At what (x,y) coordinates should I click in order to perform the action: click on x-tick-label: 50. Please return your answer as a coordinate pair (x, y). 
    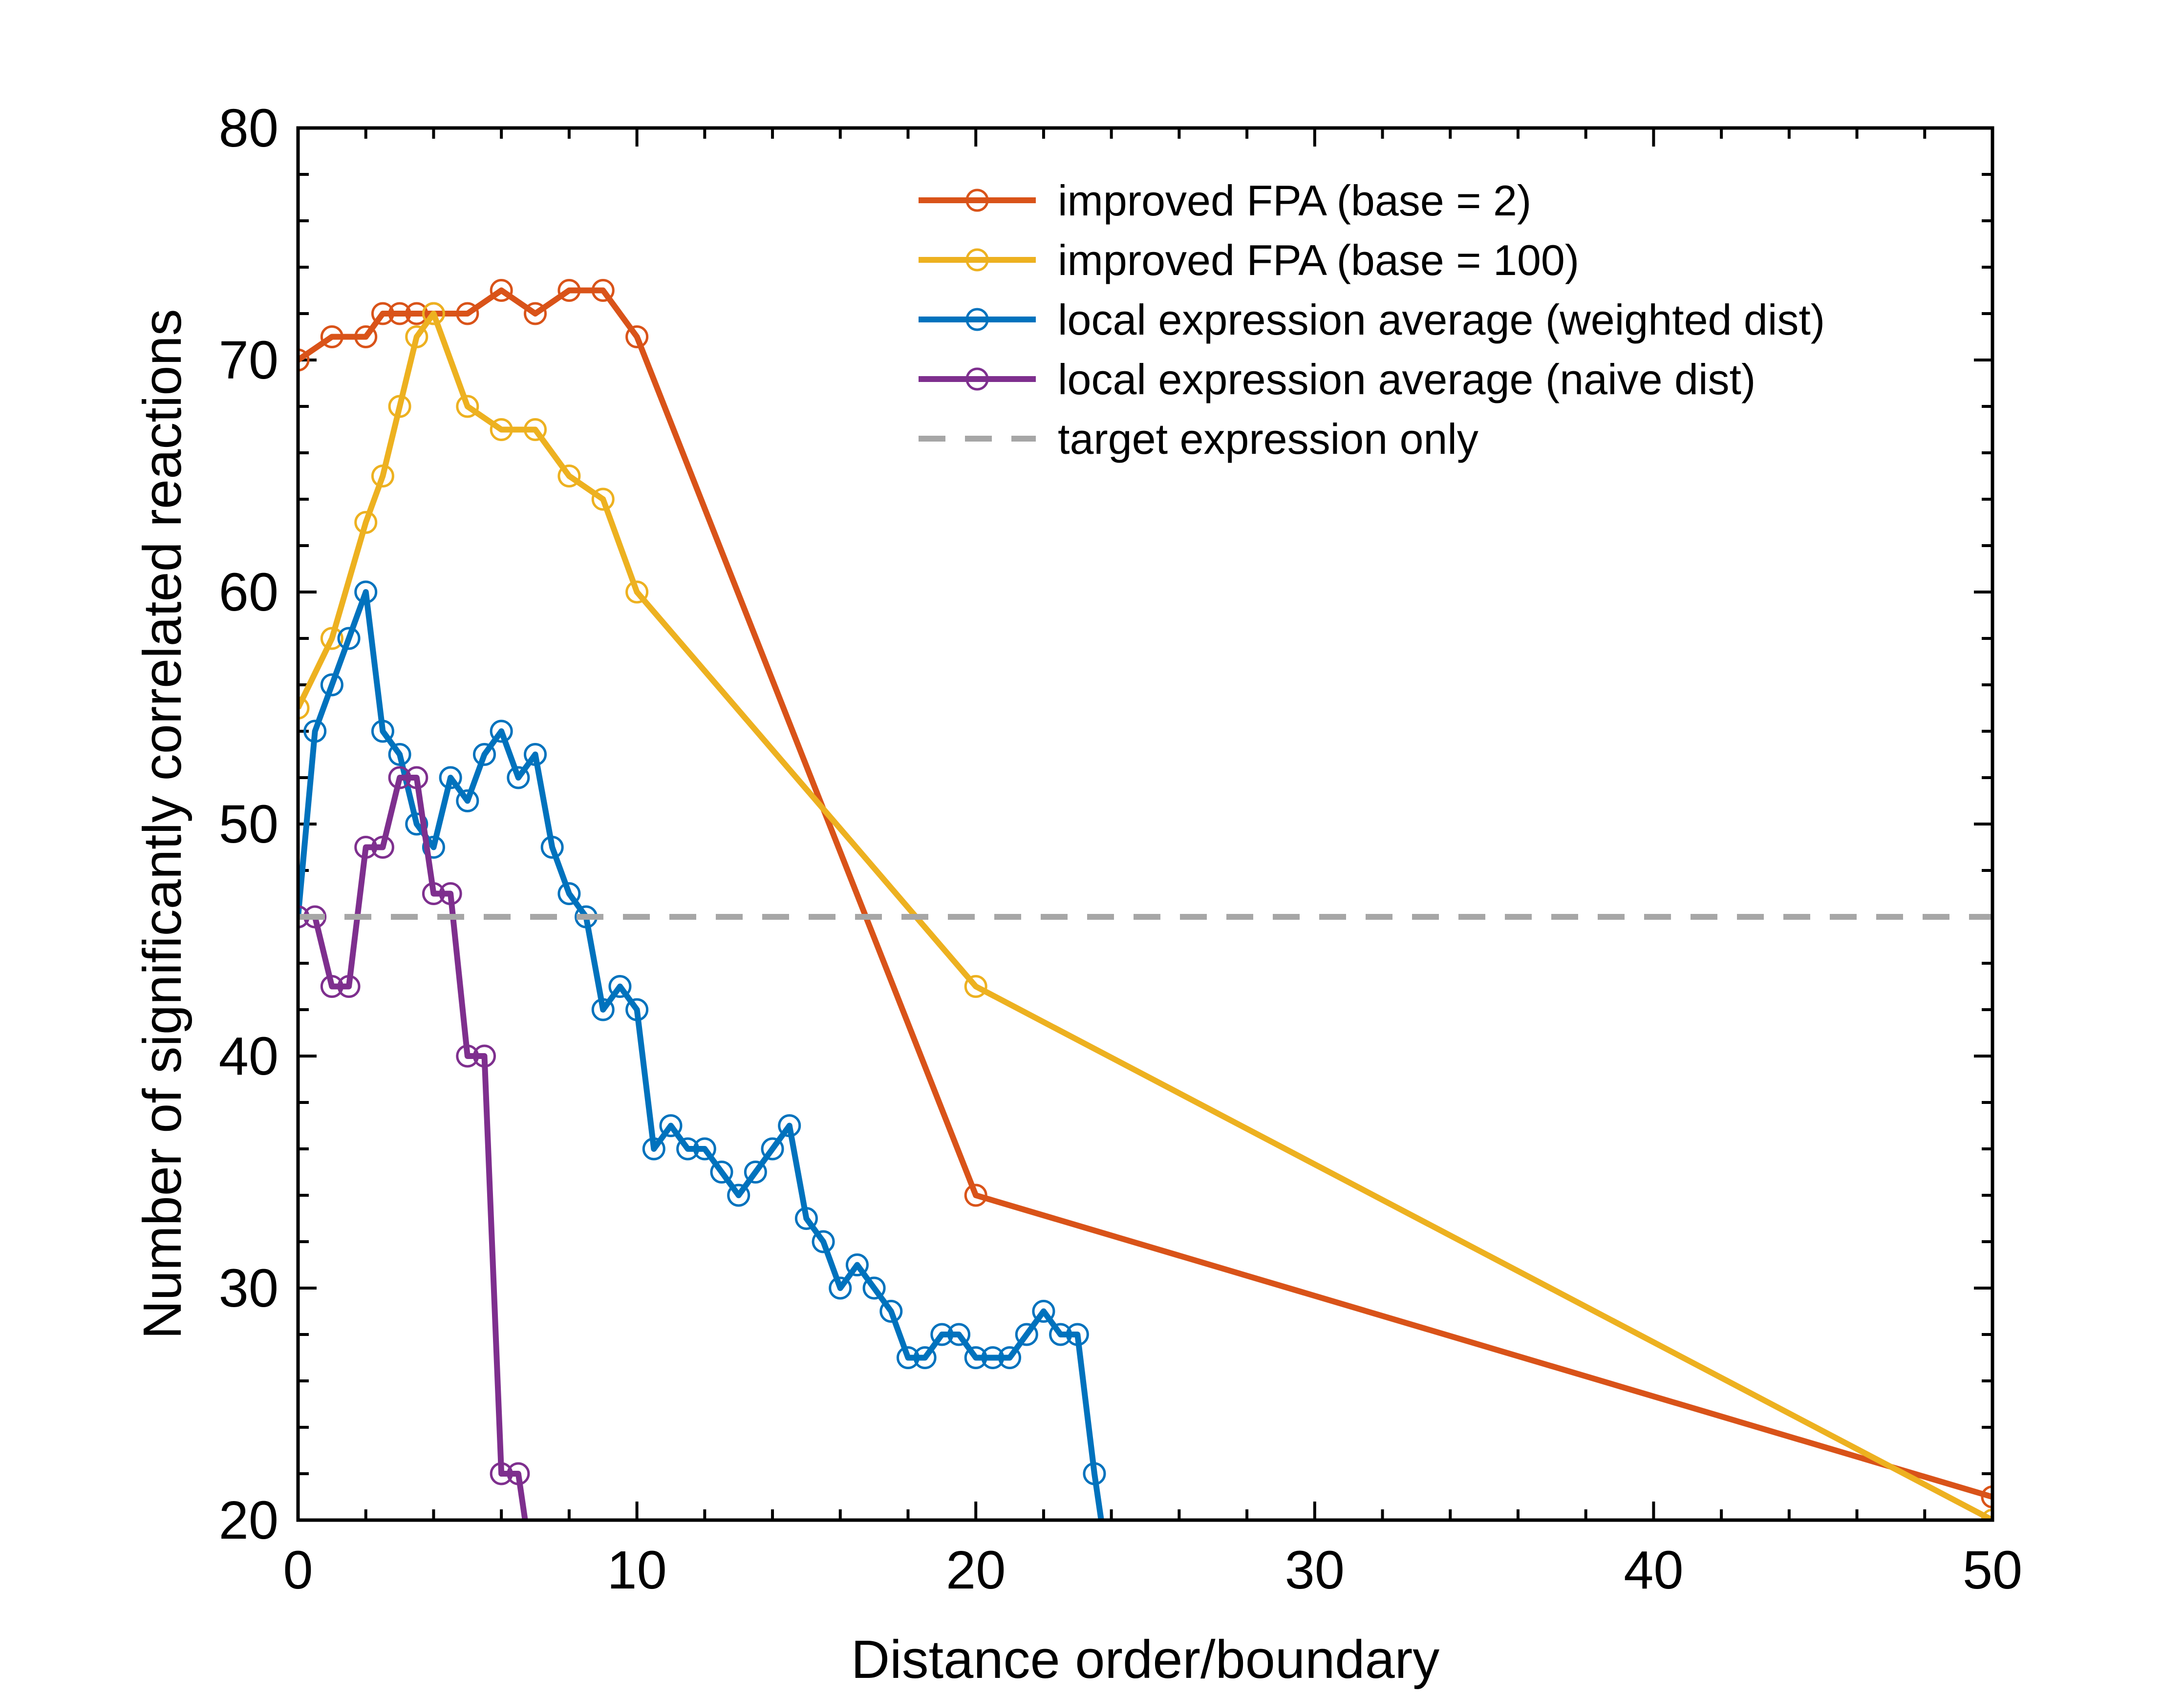
    Looking at the image, I should click on (1992, 1570).